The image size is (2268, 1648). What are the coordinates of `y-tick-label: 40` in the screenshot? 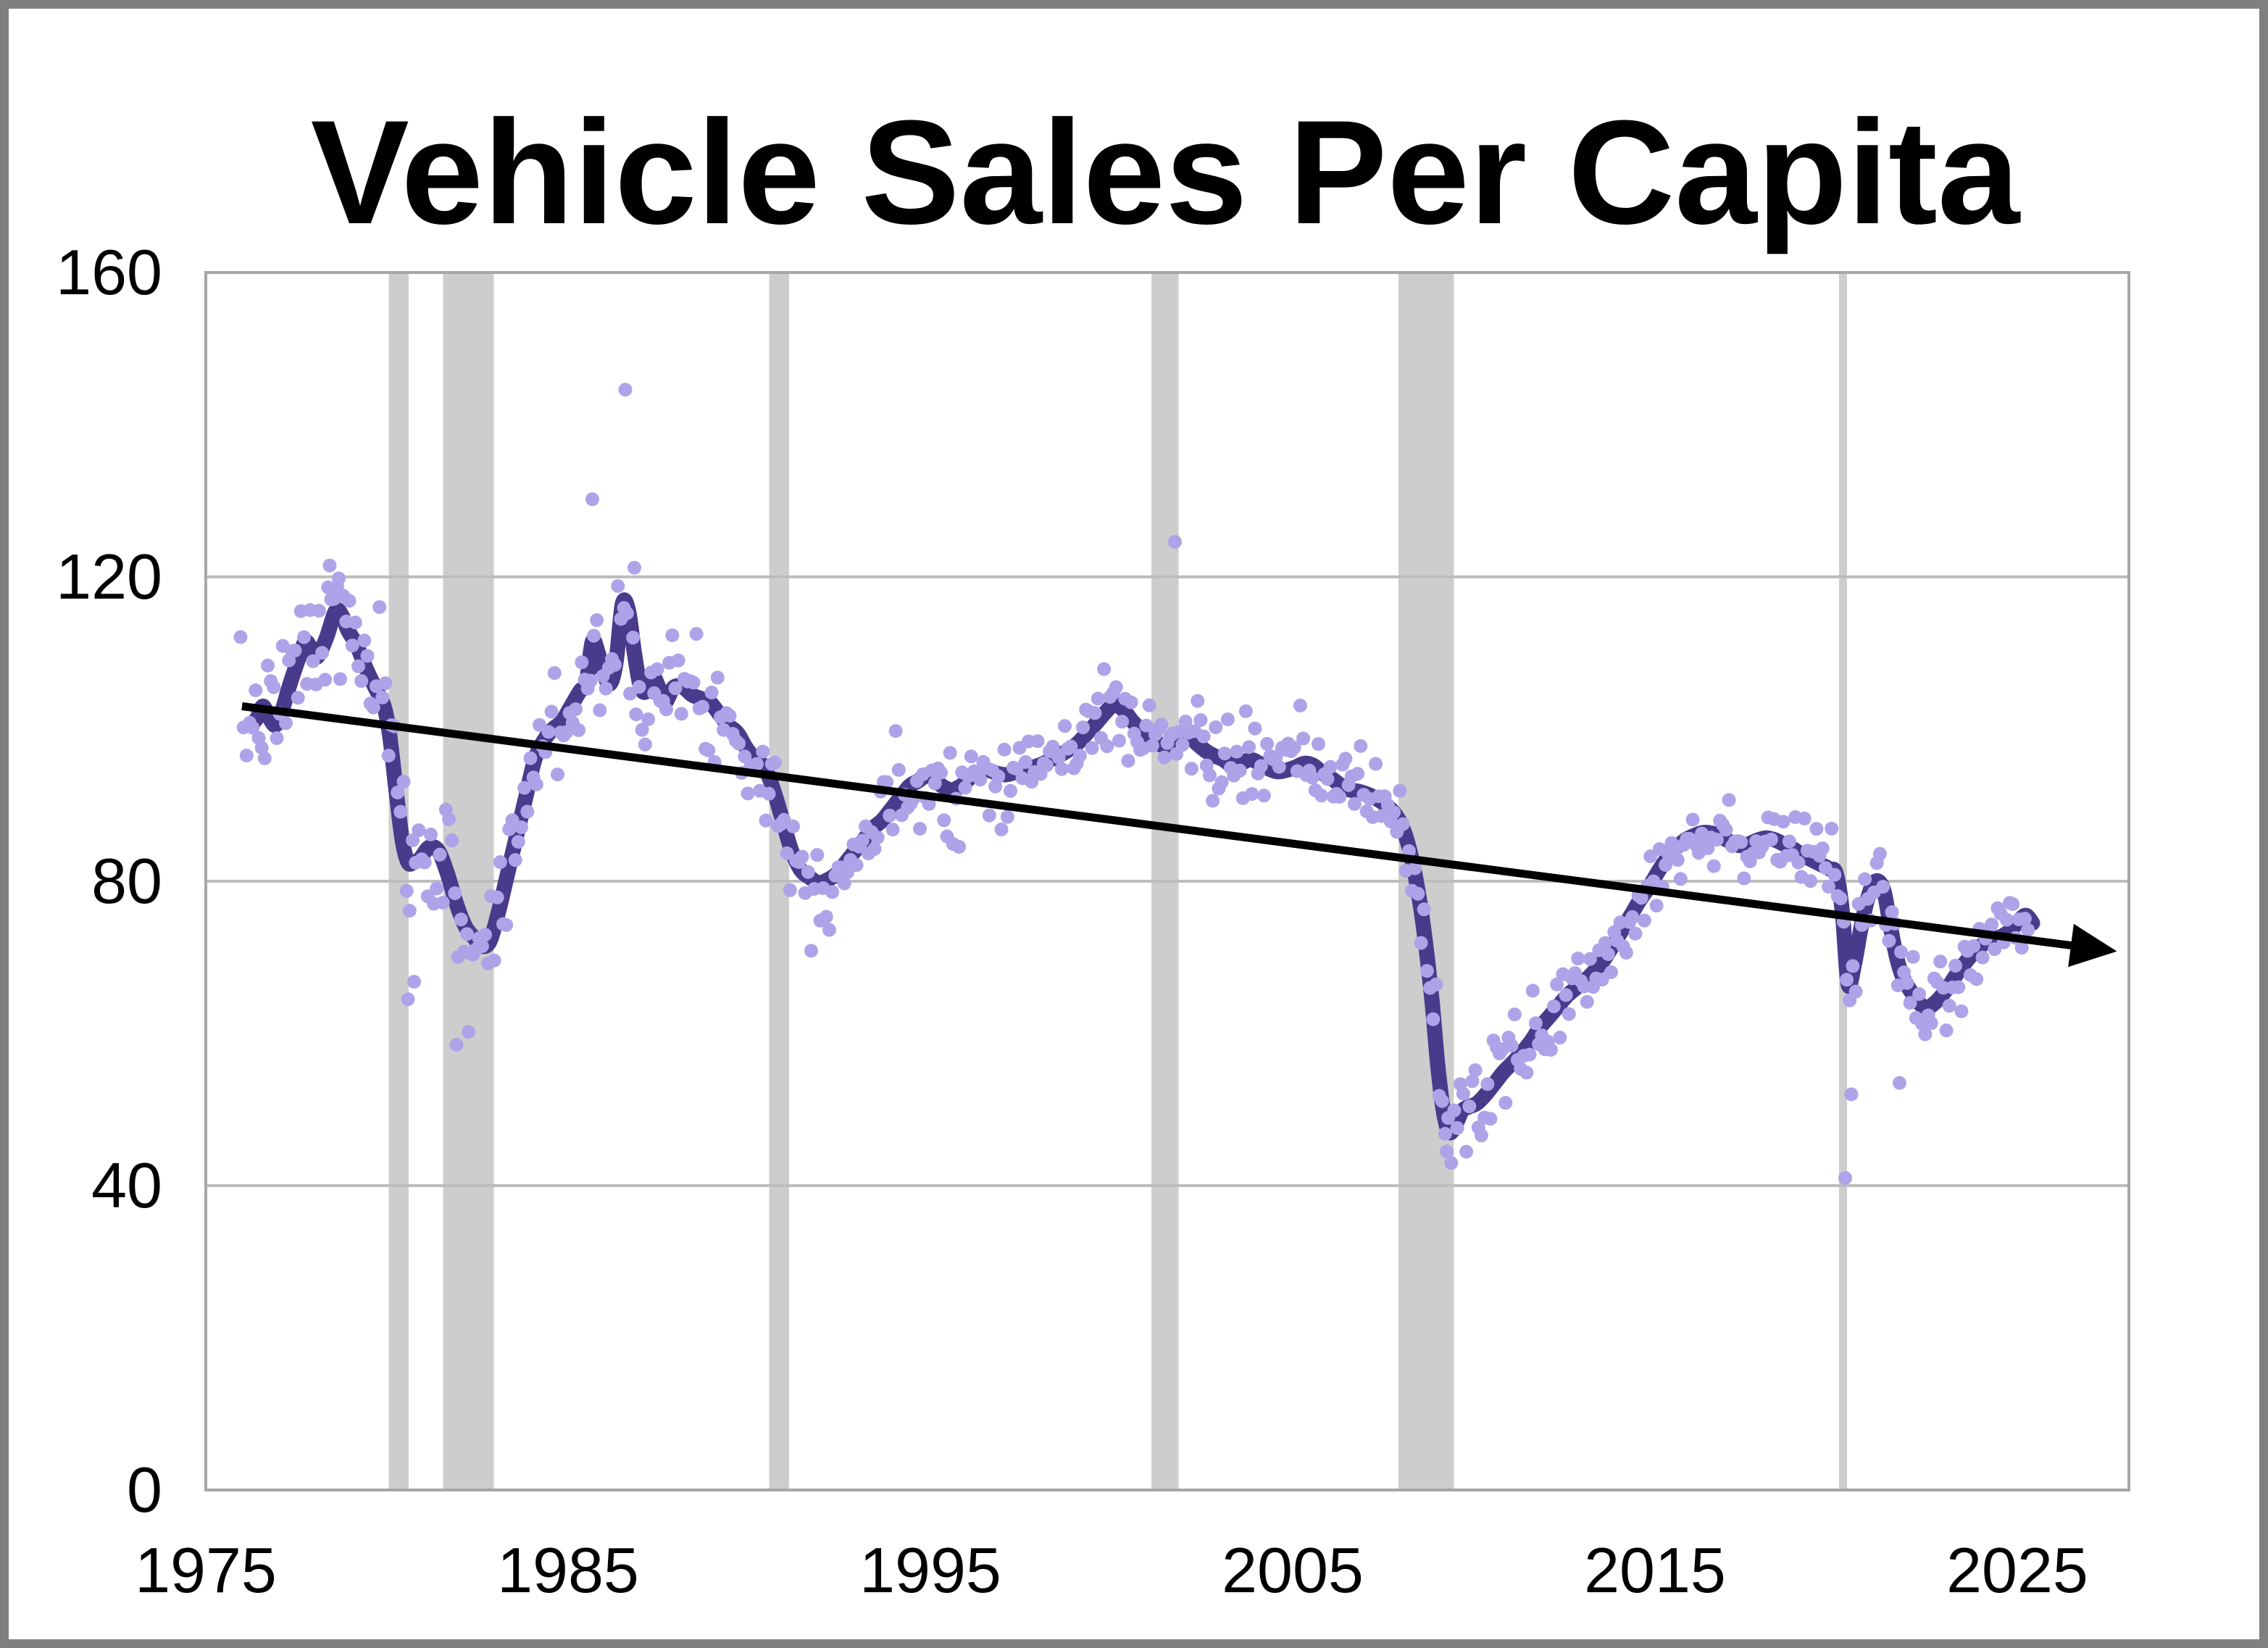 It's located at (126, 1185).